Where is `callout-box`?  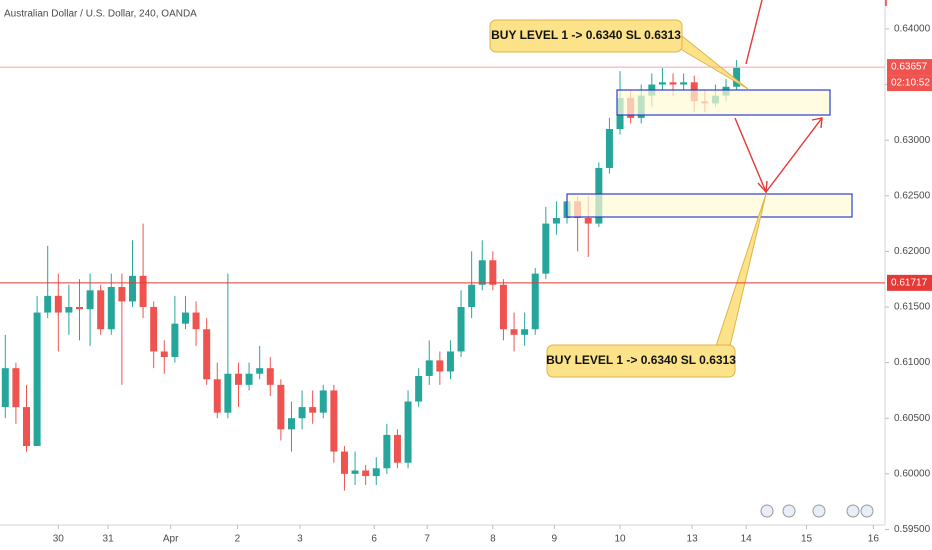
callout-box is located at coordinates (641, 361).